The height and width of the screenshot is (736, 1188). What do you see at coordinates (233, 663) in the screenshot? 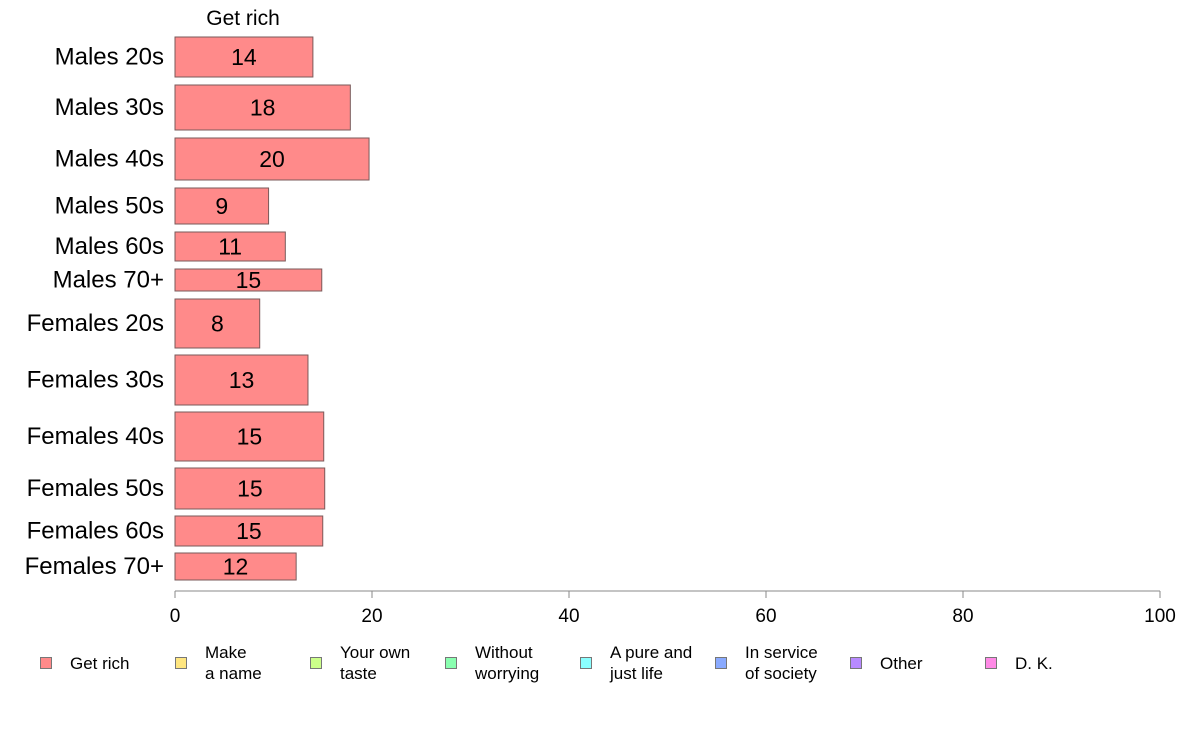
I see `legend-label: Make a name` at bounding box center [233, 663].